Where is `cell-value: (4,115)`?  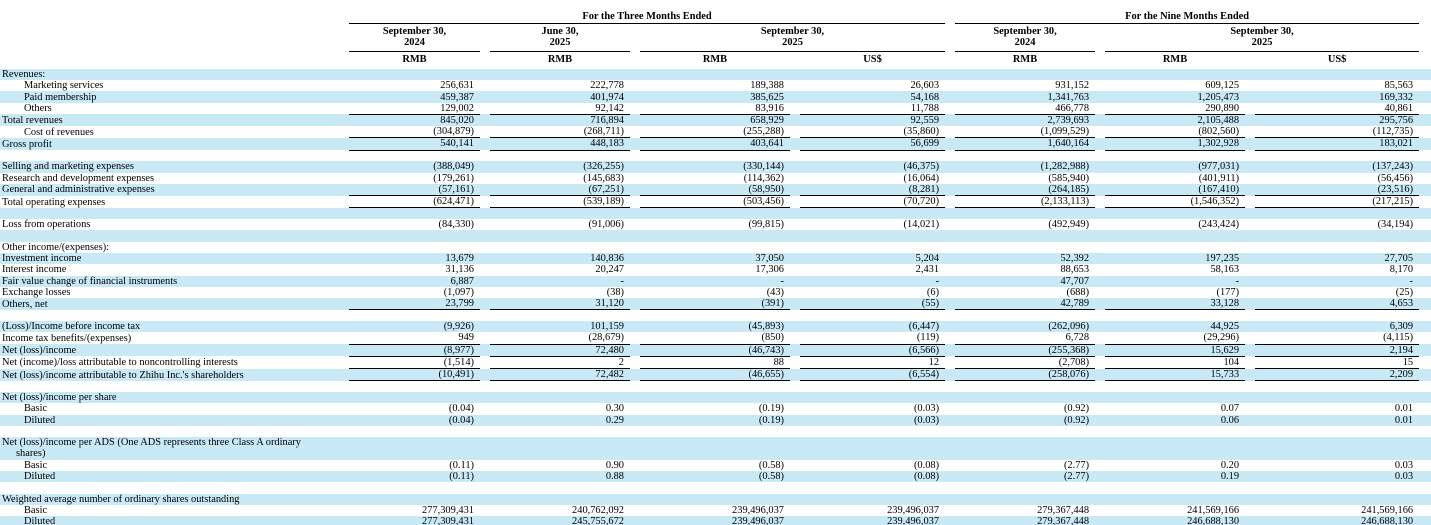 cell-value: (4,115) is located at coordinates (1337, 338).